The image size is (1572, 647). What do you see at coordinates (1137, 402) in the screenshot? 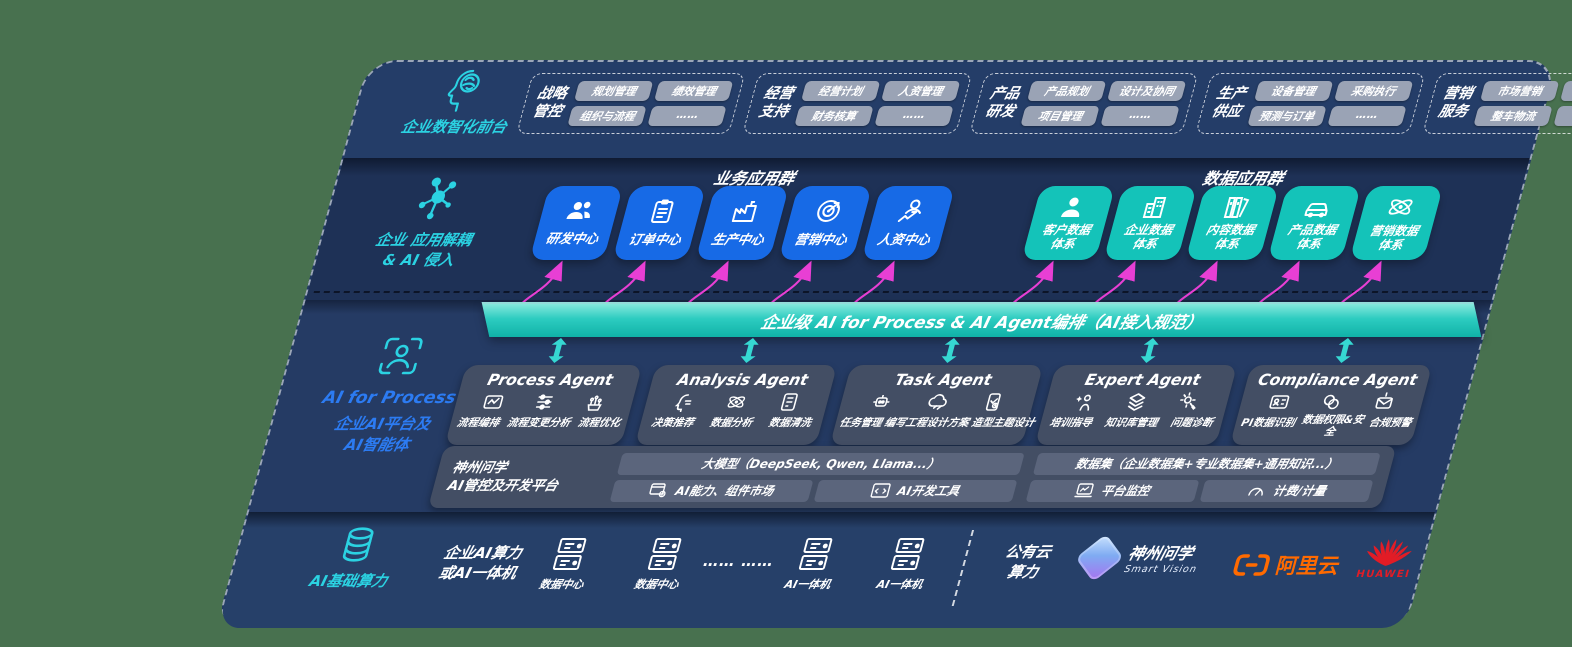
I see `knowledge-layers-icon` at bounding box center [1137, 402].